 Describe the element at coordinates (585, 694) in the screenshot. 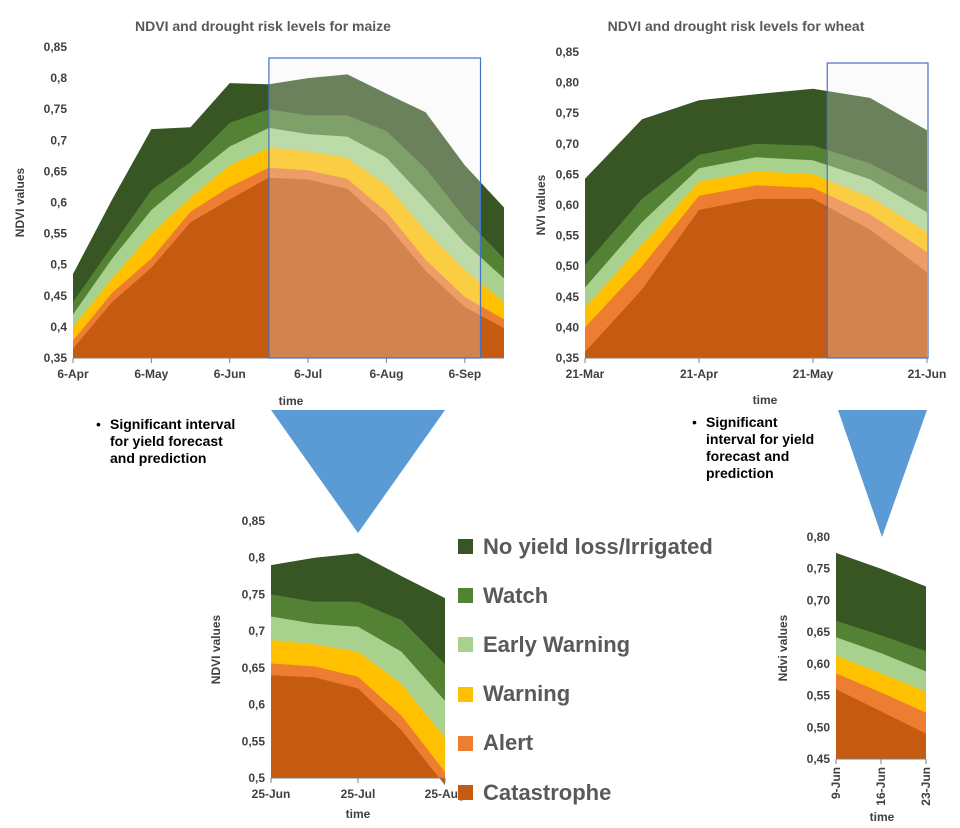

I see `legend-item: Warning` at that location.